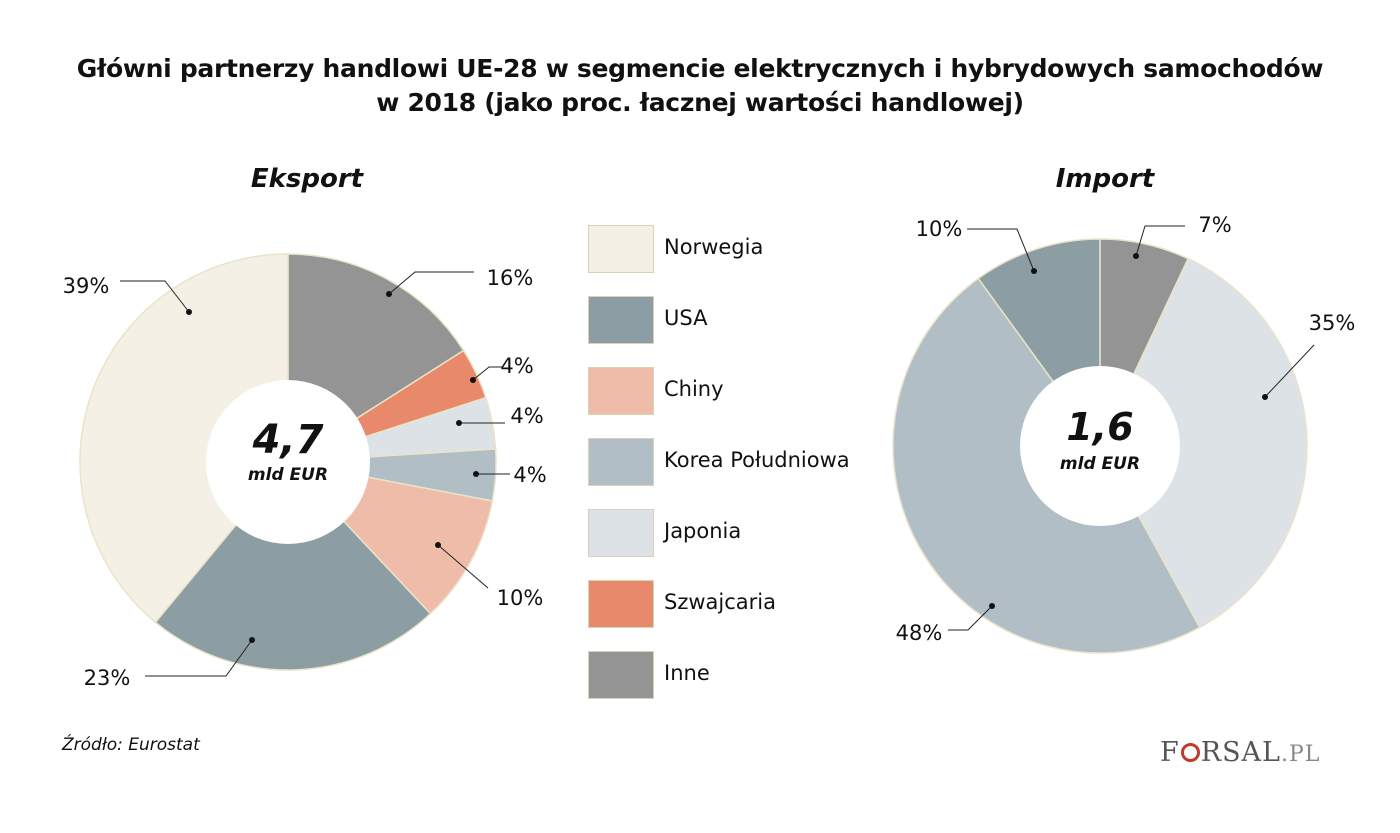 The image size is (1400, 833). Describe the element at coordinates (86, 286) in the screenshot. I see `data-label: 39%` at that location.